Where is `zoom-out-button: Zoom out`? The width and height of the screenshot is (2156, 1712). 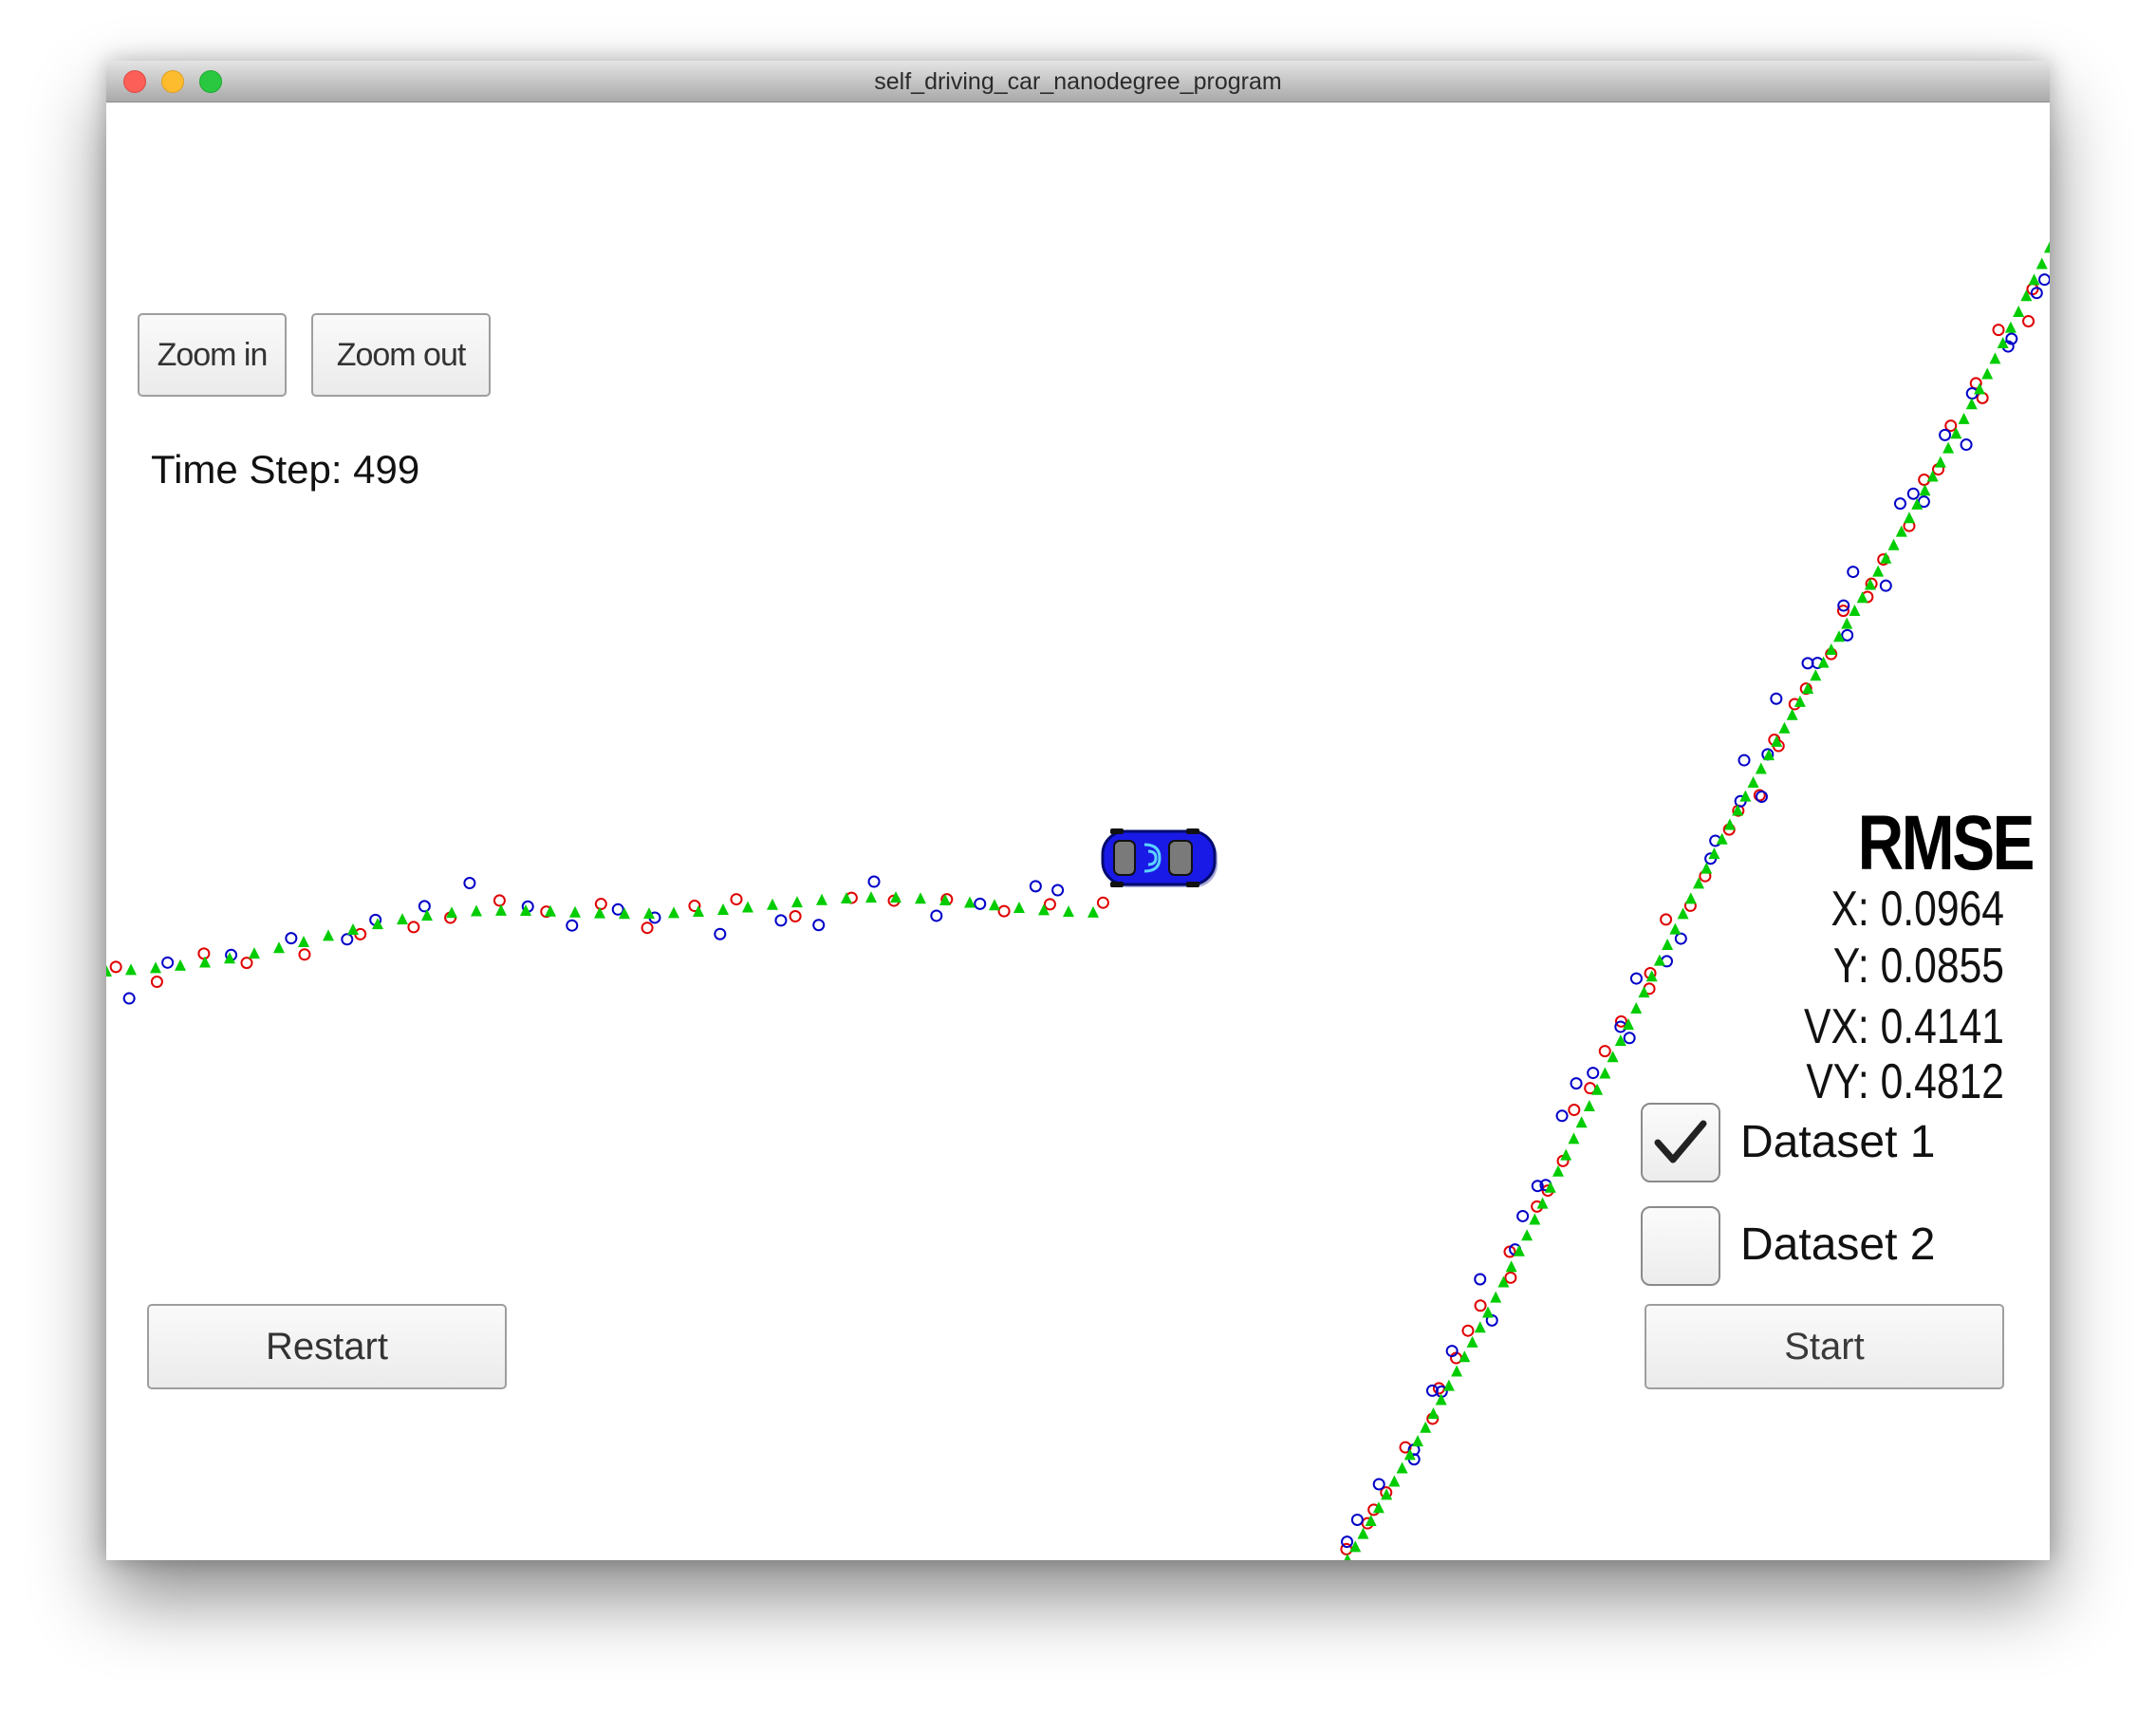 zoom-out-button: Zoom out is located at coordinates (401, 355).